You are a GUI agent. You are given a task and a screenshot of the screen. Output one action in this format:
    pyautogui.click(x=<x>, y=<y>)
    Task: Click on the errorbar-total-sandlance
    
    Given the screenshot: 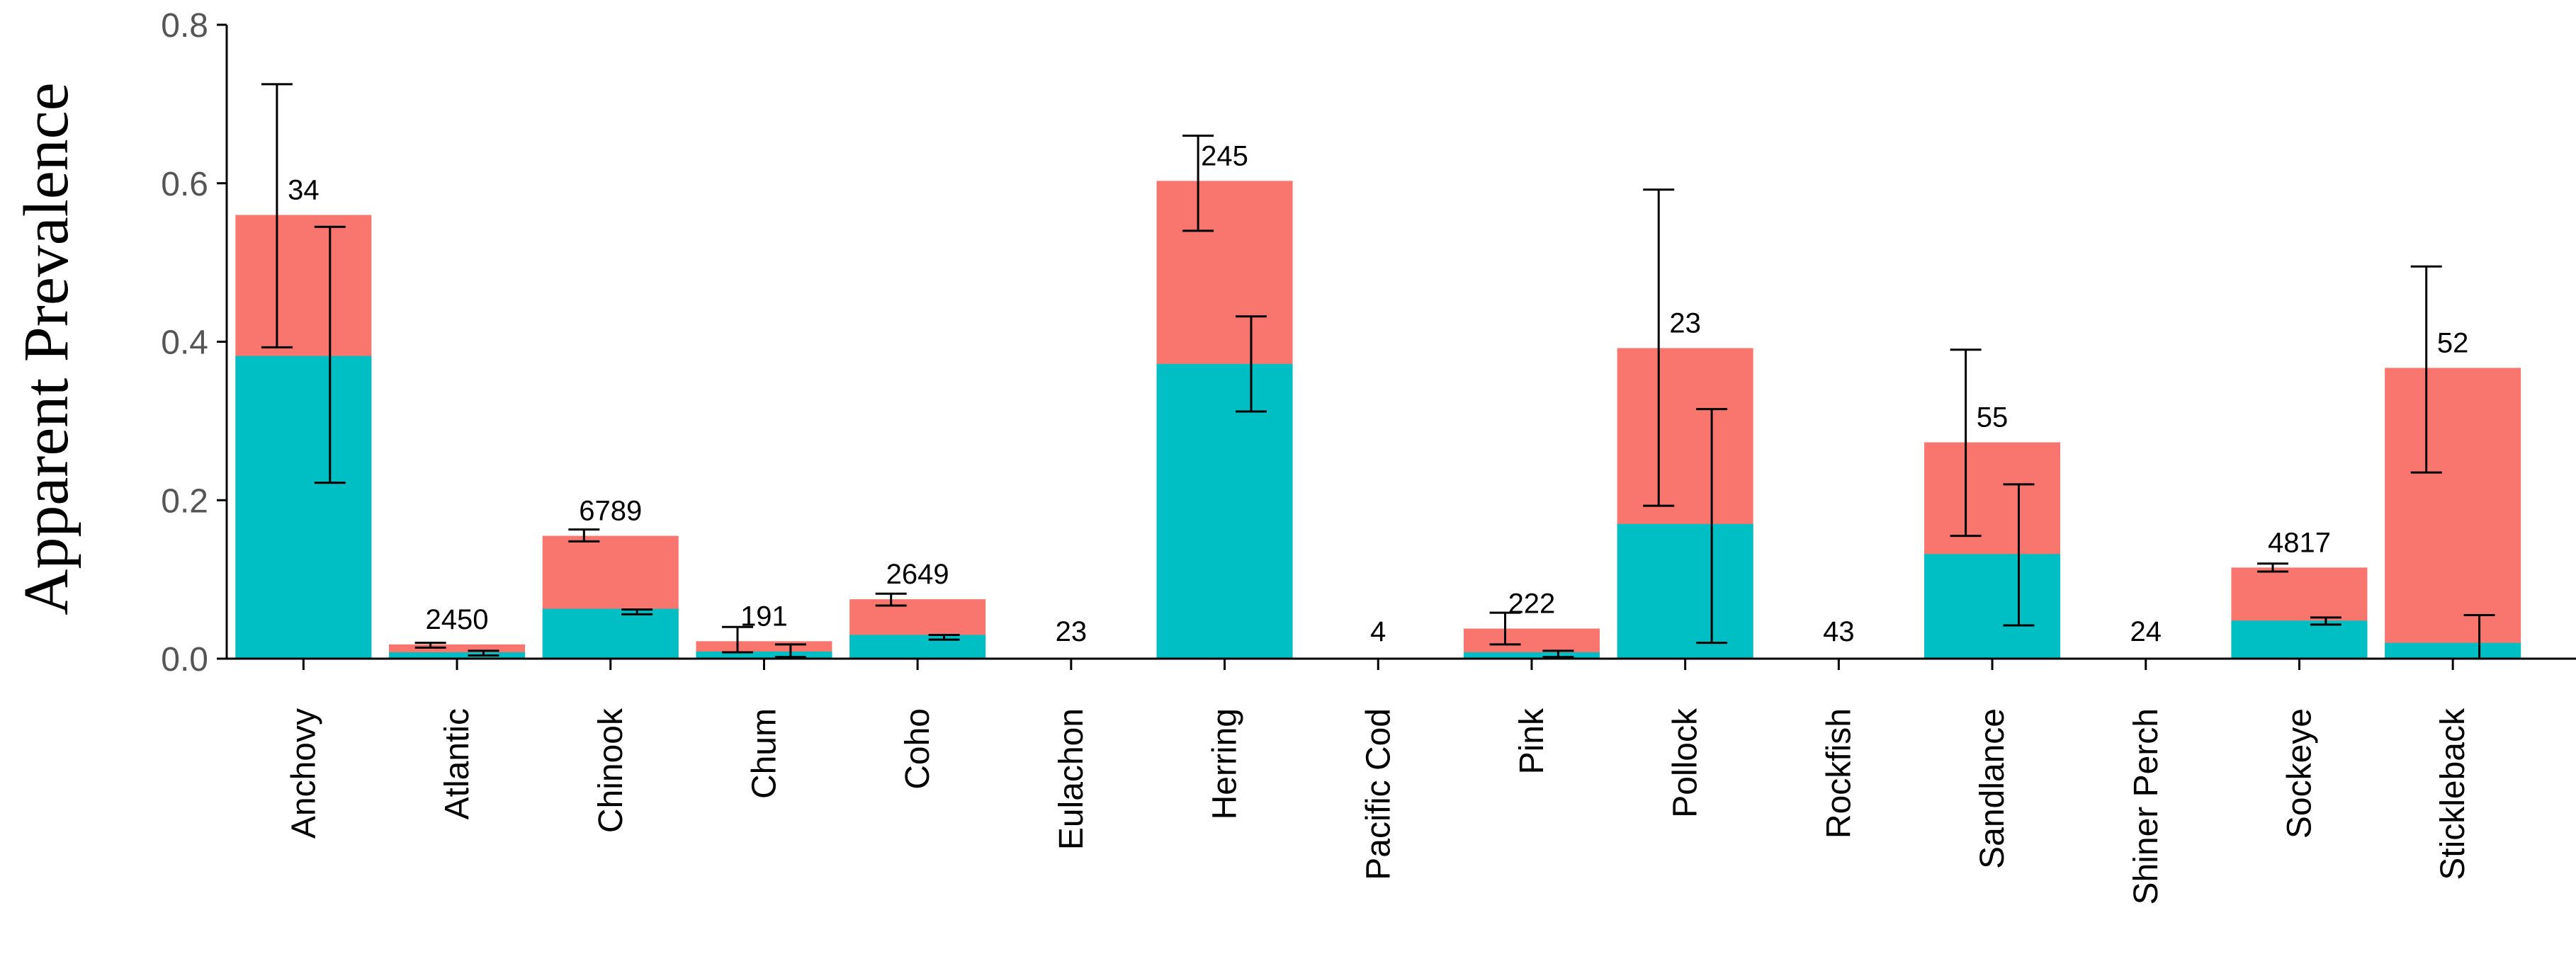 What is the action you would take?
    pyautogui.click(x=1966, y=443)
    